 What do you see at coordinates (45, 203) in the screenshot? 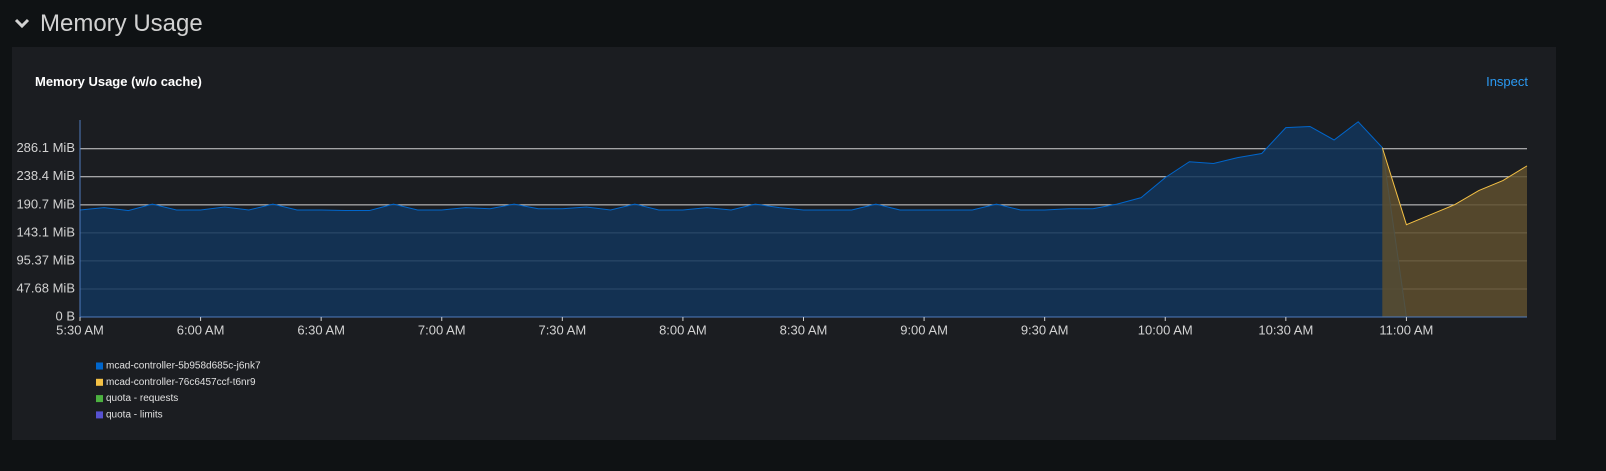
I see `y-tick-label: 190.7 MiB` at bounding box center [45, 203].